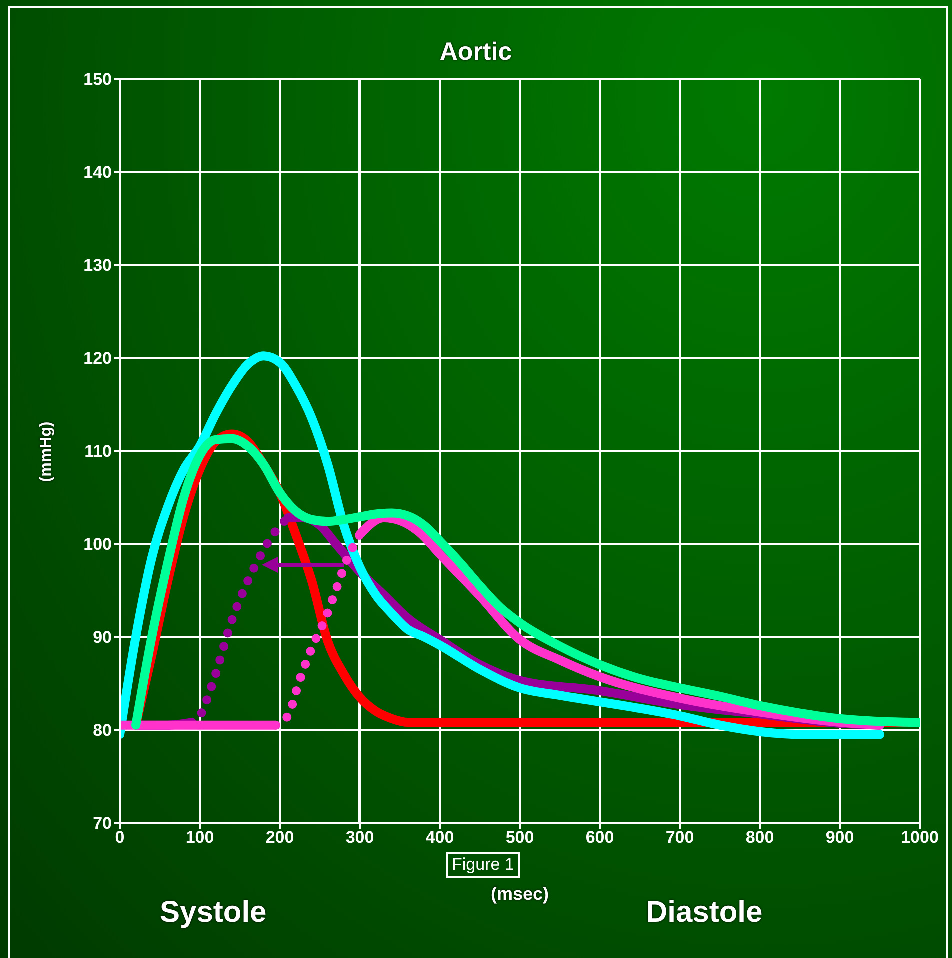 The width and height of the screenshot is (952, 958). Describe the element at coordinates (360, 838) in the screenshot. I see `x-tick-label: 300` at that location.